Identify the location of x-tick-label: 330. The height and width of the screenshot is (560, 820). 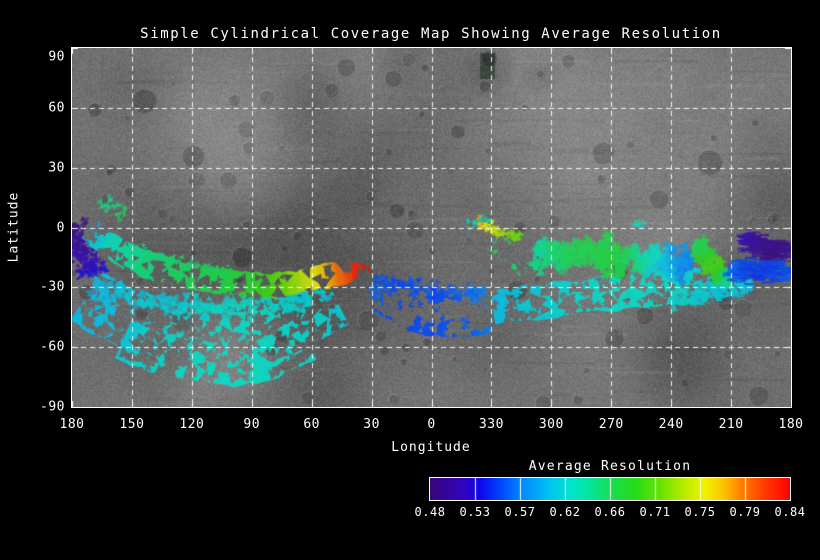
(491, 424).